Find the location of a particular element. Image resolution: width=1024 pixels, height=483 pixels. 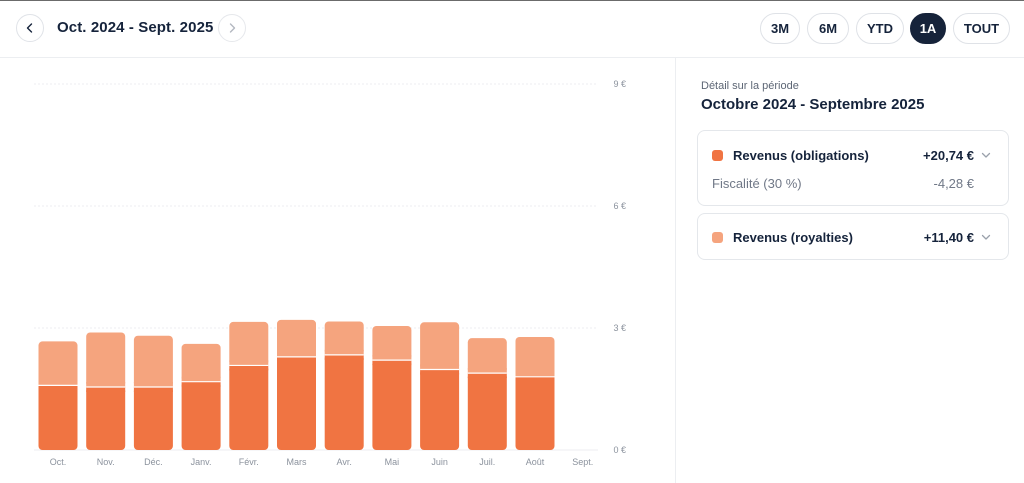

range-6m-button: 6M is located at coordinates (828, 28).